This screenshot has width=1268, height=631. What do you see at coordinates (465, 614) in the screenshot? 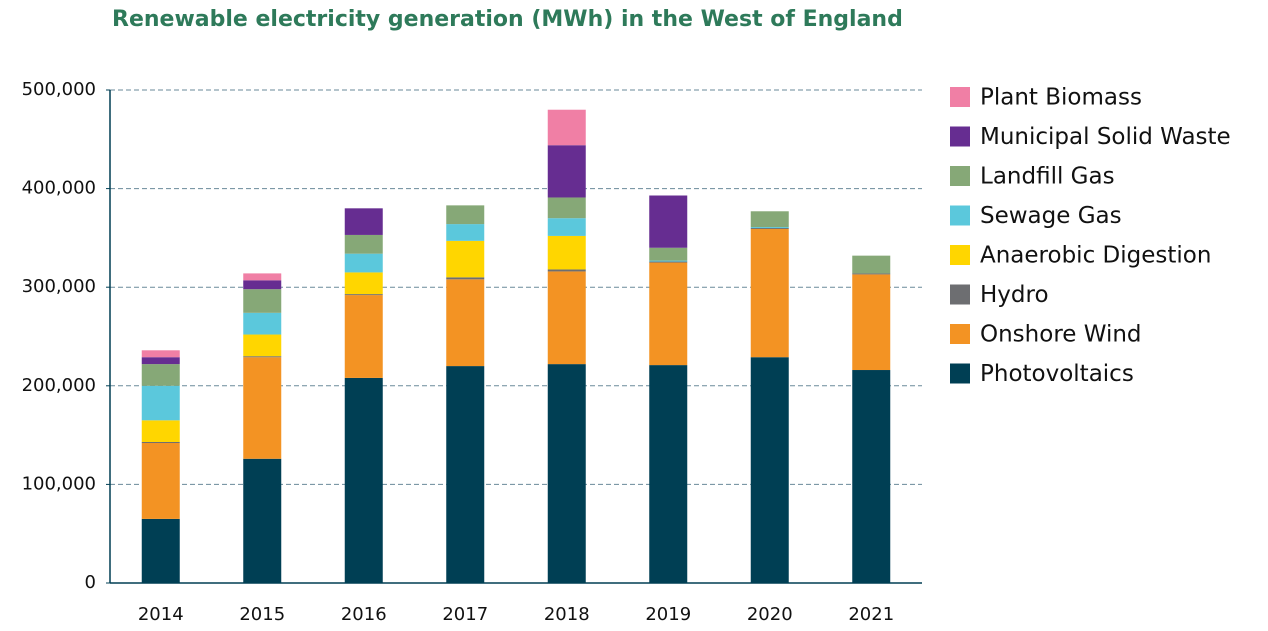
I see `x-tick-label: 2017` at bounding box center [465, 614].